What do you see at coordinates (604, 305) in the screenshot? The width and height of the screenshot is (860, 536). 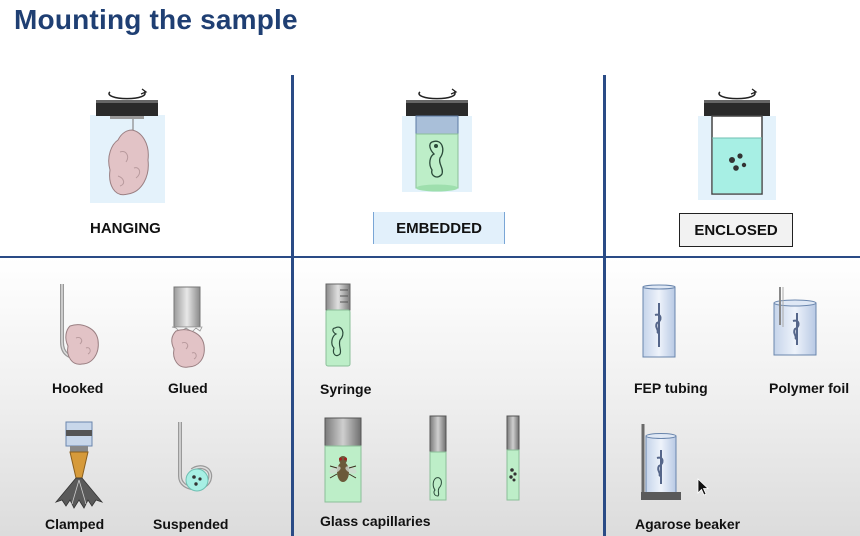 I see `divider-right` at bounding box center [604, 305].